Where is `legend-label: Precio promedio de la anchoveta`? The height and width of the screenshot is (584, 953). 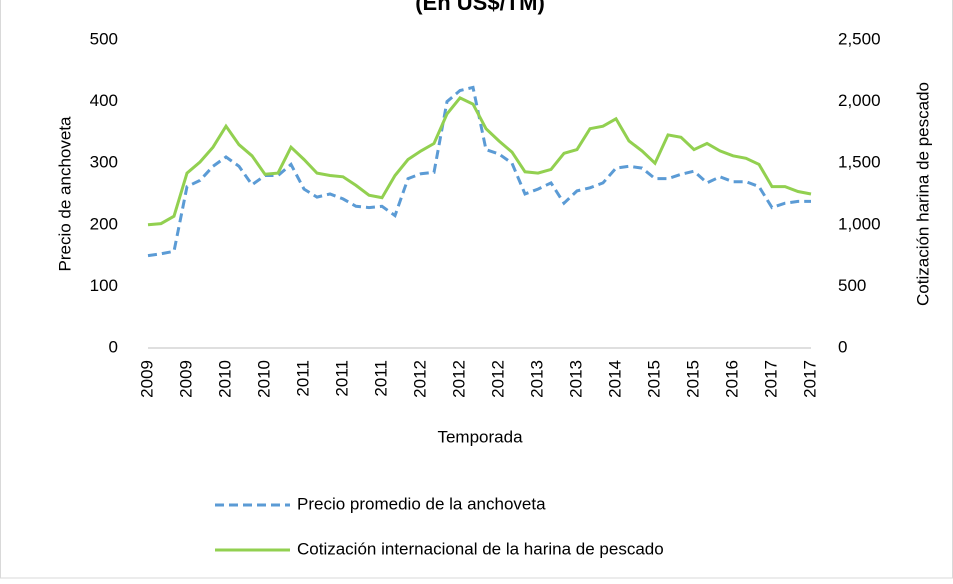
legend-label: Precio promedio de la anchoveta is located at coordinates (421, 503).